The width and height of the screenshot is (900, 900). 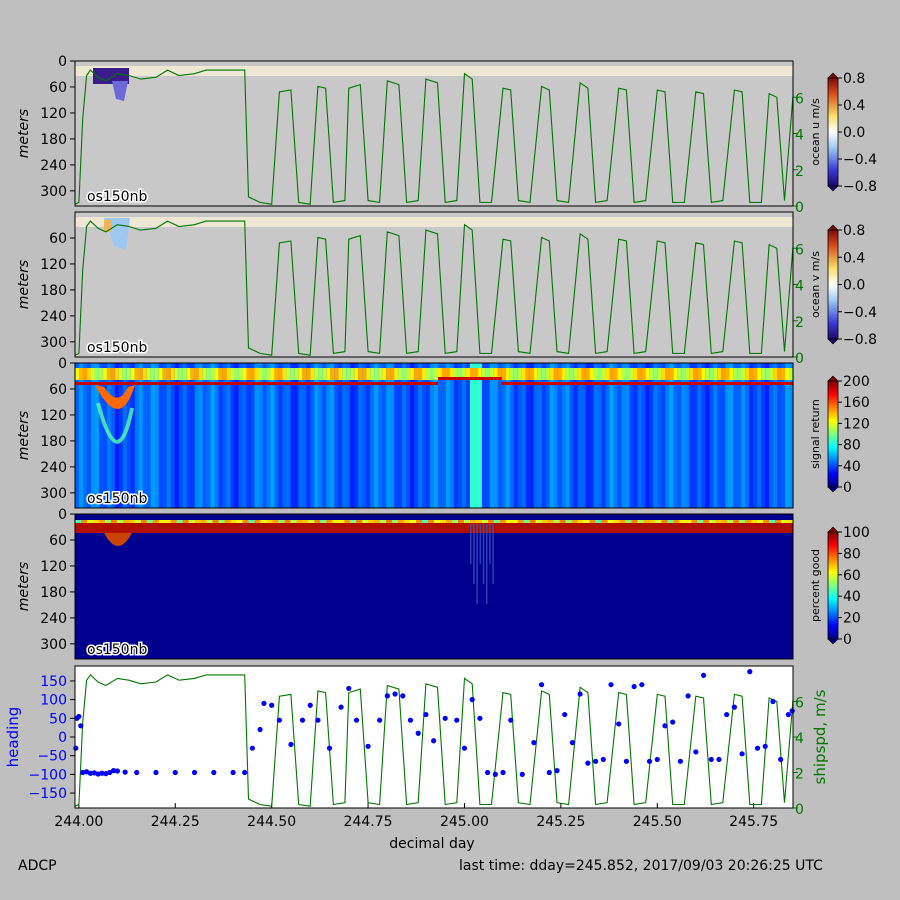 What do you see at coordinates (175, 822) in the screenshot?
I see `x-tick-label: 244.25` at bounding box center [175, 822].